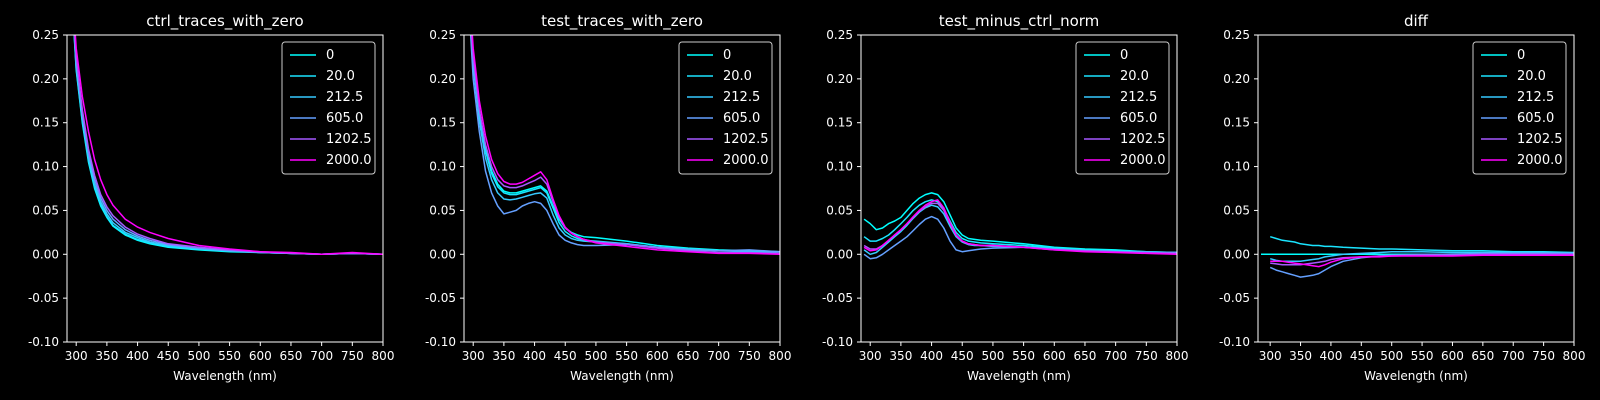 This screenshot has height=400, width=1600. Describe the element at coordinates (1146, 356) in the screenshot. I see `x-tick-label: 750` at that location.